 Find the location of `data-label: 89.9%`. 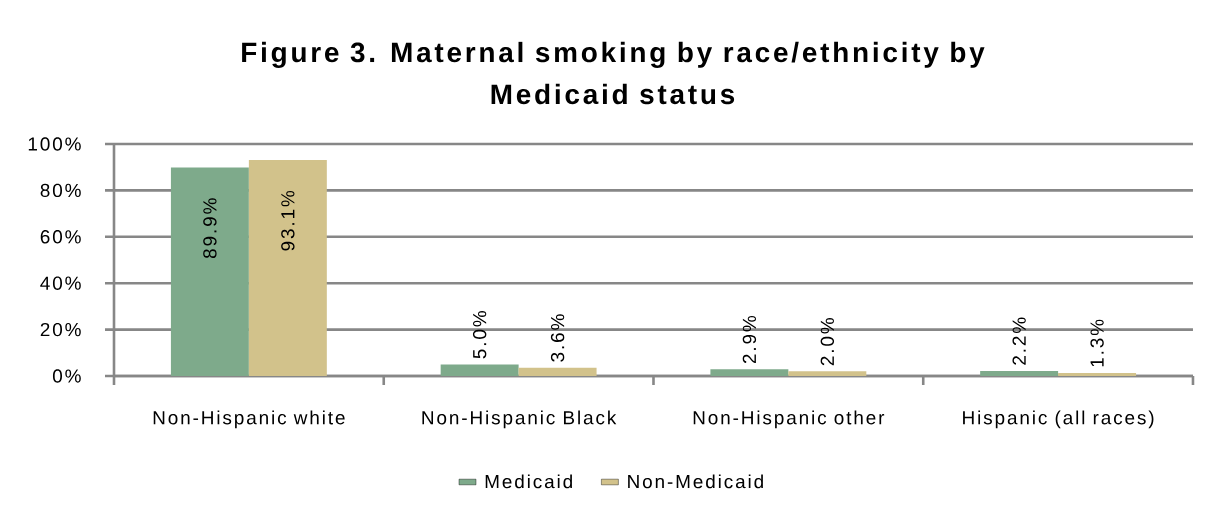

data-label: 89.9% is located at coordinates (210, 228).